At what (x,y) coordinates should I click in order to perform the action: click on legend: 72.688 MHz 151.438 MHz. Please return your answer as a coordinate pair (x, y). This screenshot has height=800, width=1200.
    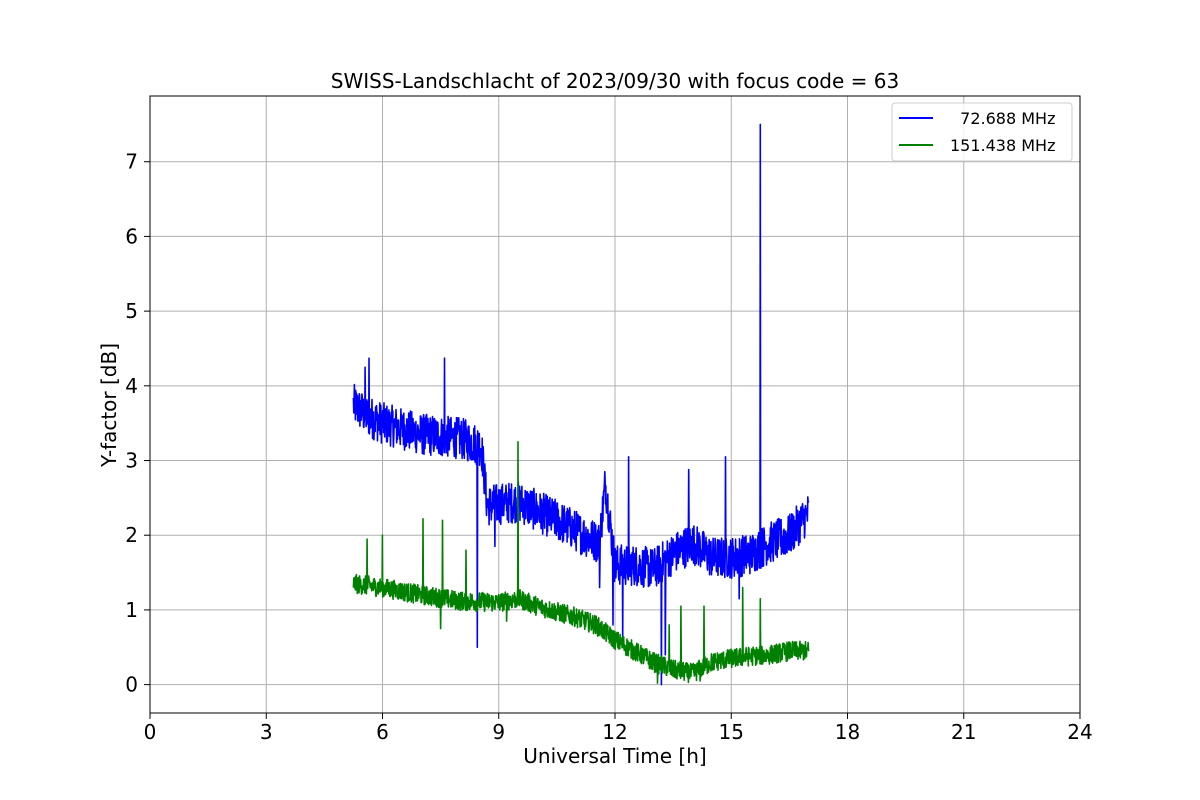
    Looking at the image, I should click on (982, 132).